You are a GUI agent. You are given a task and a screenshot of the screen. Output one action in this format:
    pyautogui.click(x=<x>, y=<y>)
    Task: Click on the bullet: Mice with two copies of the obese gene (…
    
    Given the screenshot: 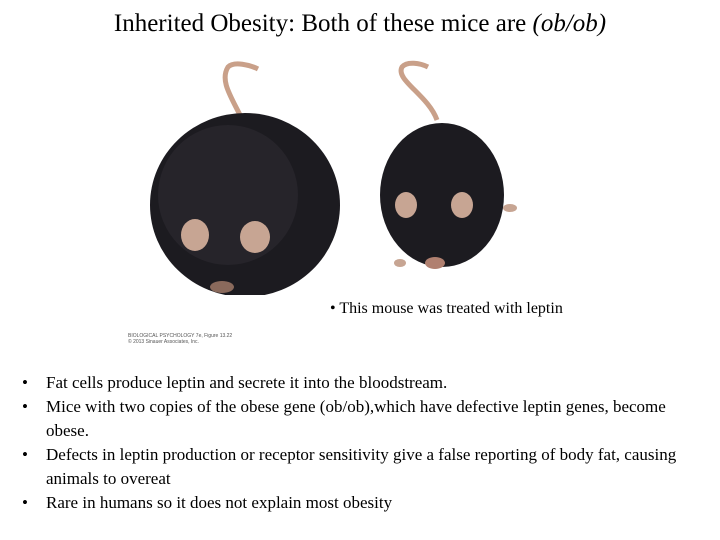 What is the action you would take?
    pyautogui.click(x=359, y=419)
    